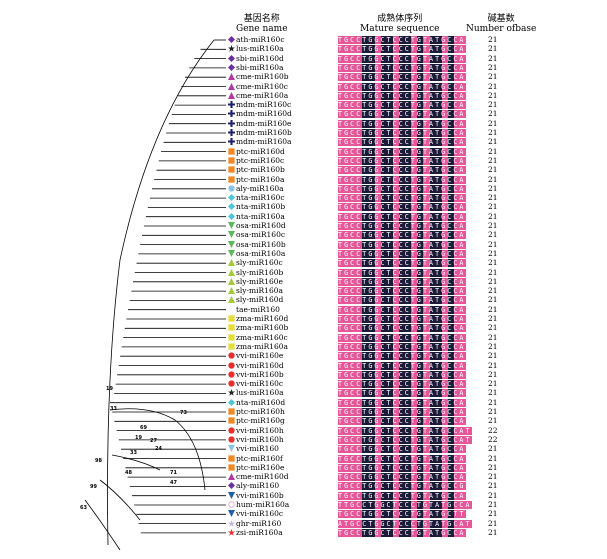  What do you see at coordinates (254, 523) in the screenshot?
I see `gene-name-cell: ghr-miR160` at bounding box center [254, 523].